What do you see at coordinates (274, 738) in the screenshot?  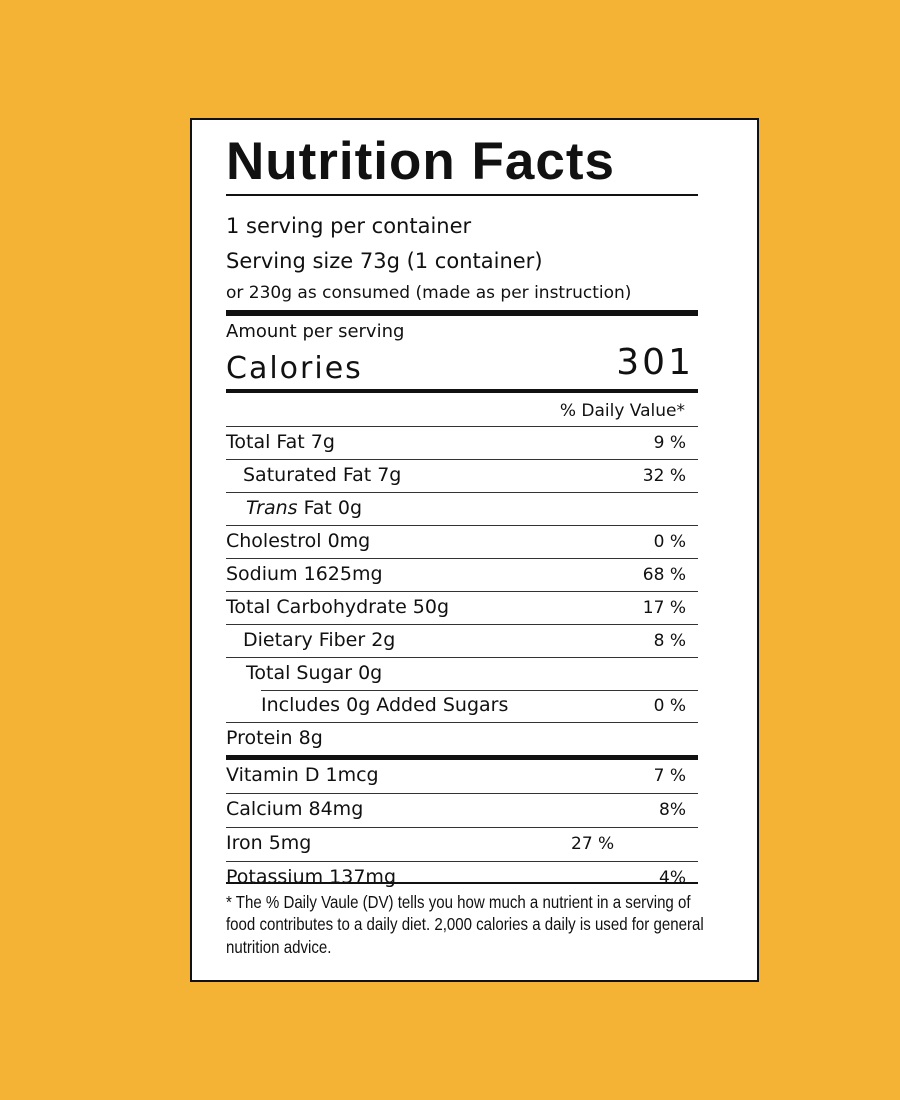 I see `nutrient-name: Protein 8g` at bounding box center [274, 738].